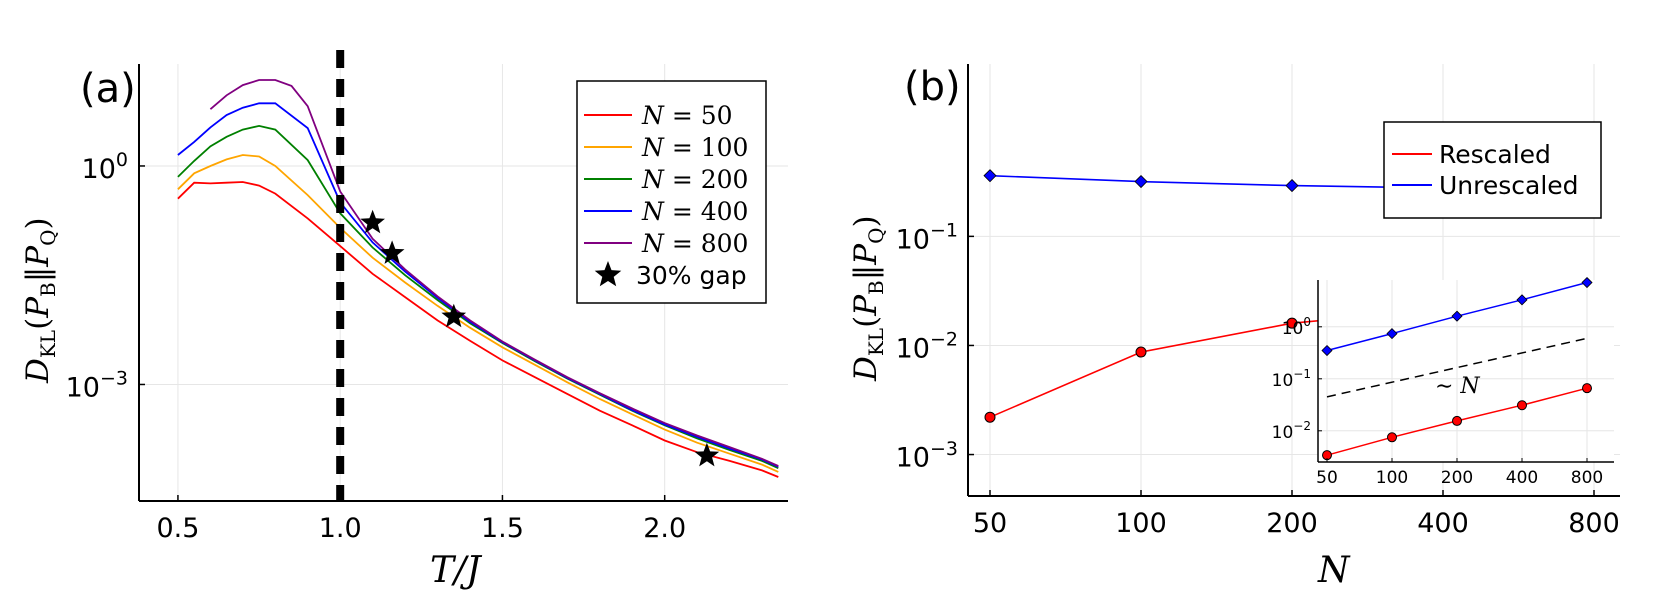  I want to click on legend-label-N-200: N = 200, so click(694, 179).